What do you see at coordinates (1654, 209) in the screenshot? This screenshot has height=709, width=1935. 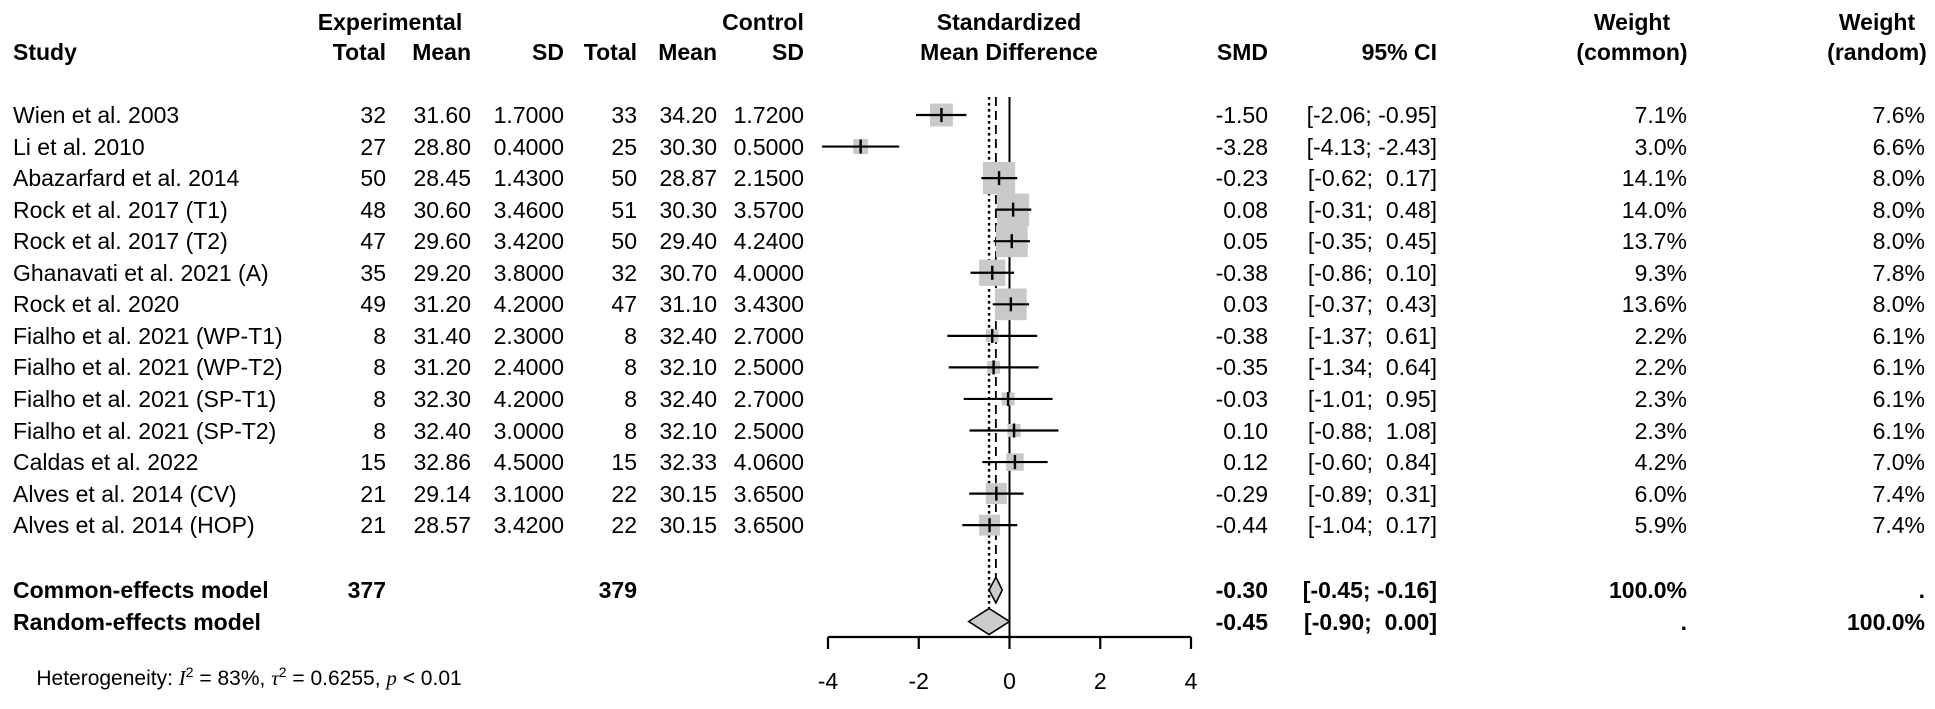 I see `weight-common-value: 14.0%` at bounding box center [1654, 209].